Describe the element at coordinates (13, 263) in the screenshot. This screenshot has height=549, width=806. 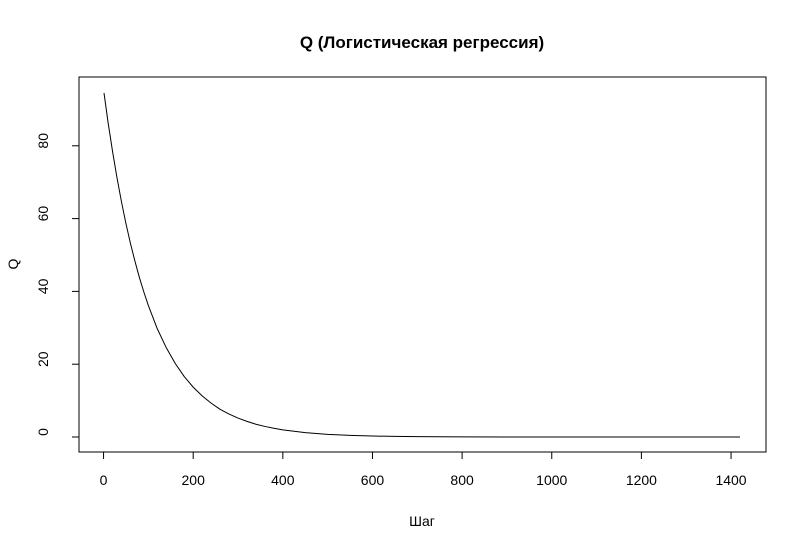
I see `y-axis-label: Q` at that location.